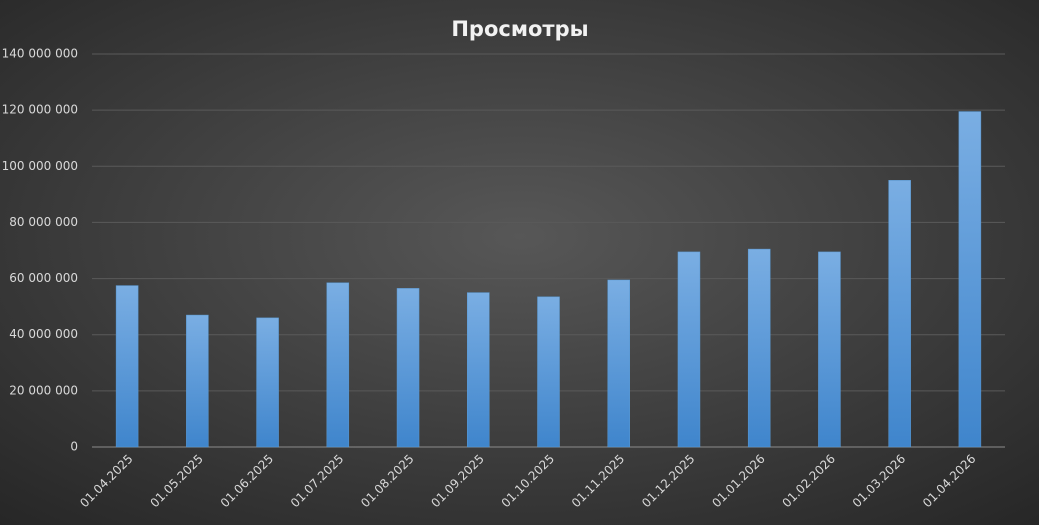 The image size is (1039, 525). Describe the element at coordinates (43, 390) in the screenshot. I see `y-tick-label: 20 000 000` at that location.